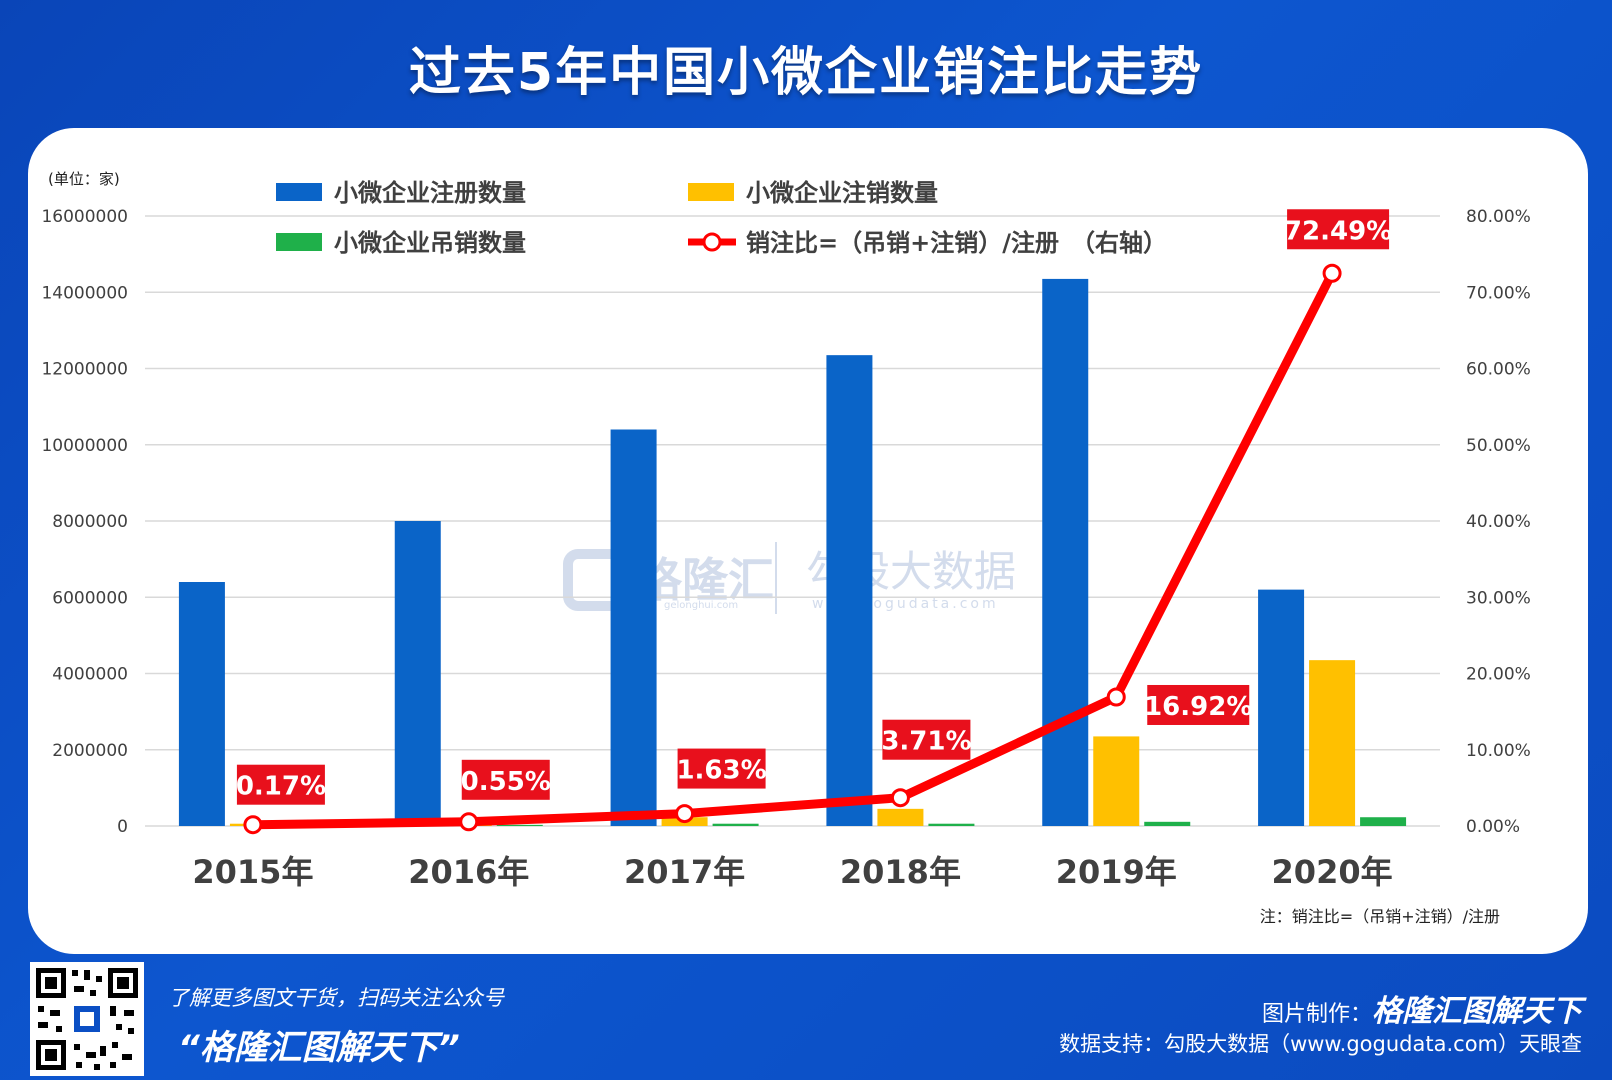 This screenshot has width=1612, height=1080. I want to click on x-axis-tick-label: 2020年, so click(1332, 872).